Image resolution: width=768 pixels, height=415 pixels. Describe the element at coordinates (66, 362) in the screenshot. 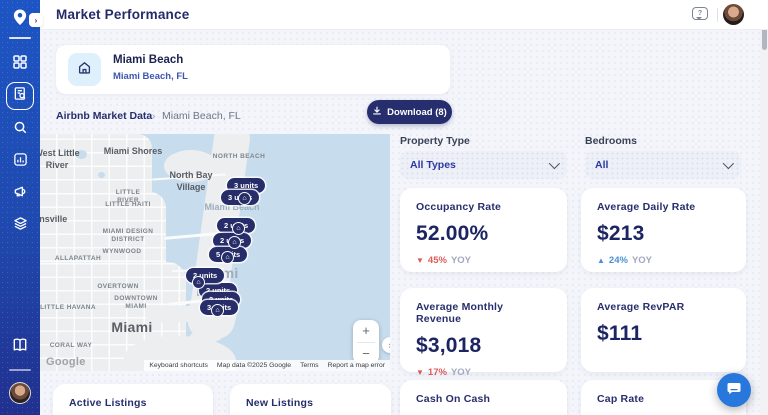

I see `google-logo: Google` at that location.